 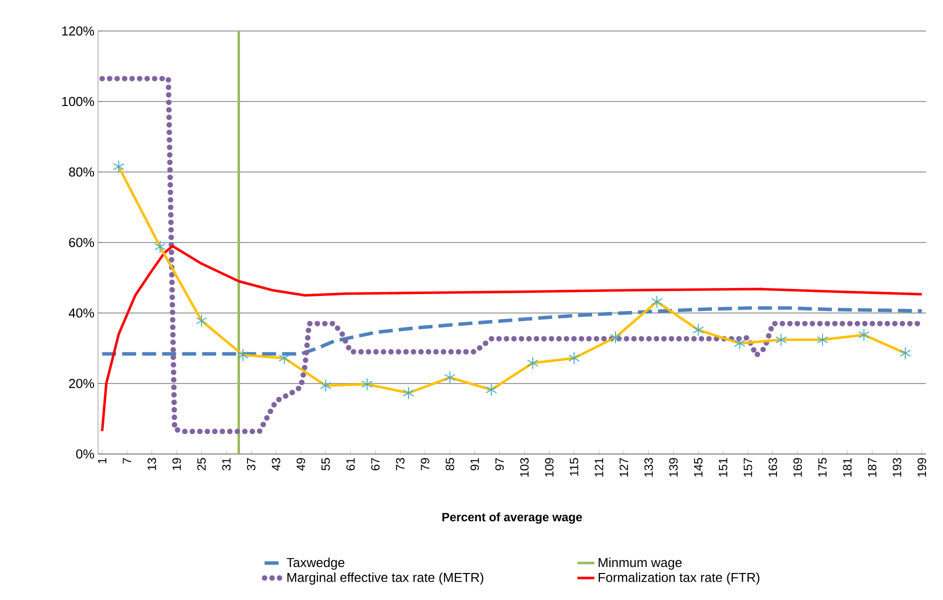 I want to click on line-series, so click(x=512, y=331).